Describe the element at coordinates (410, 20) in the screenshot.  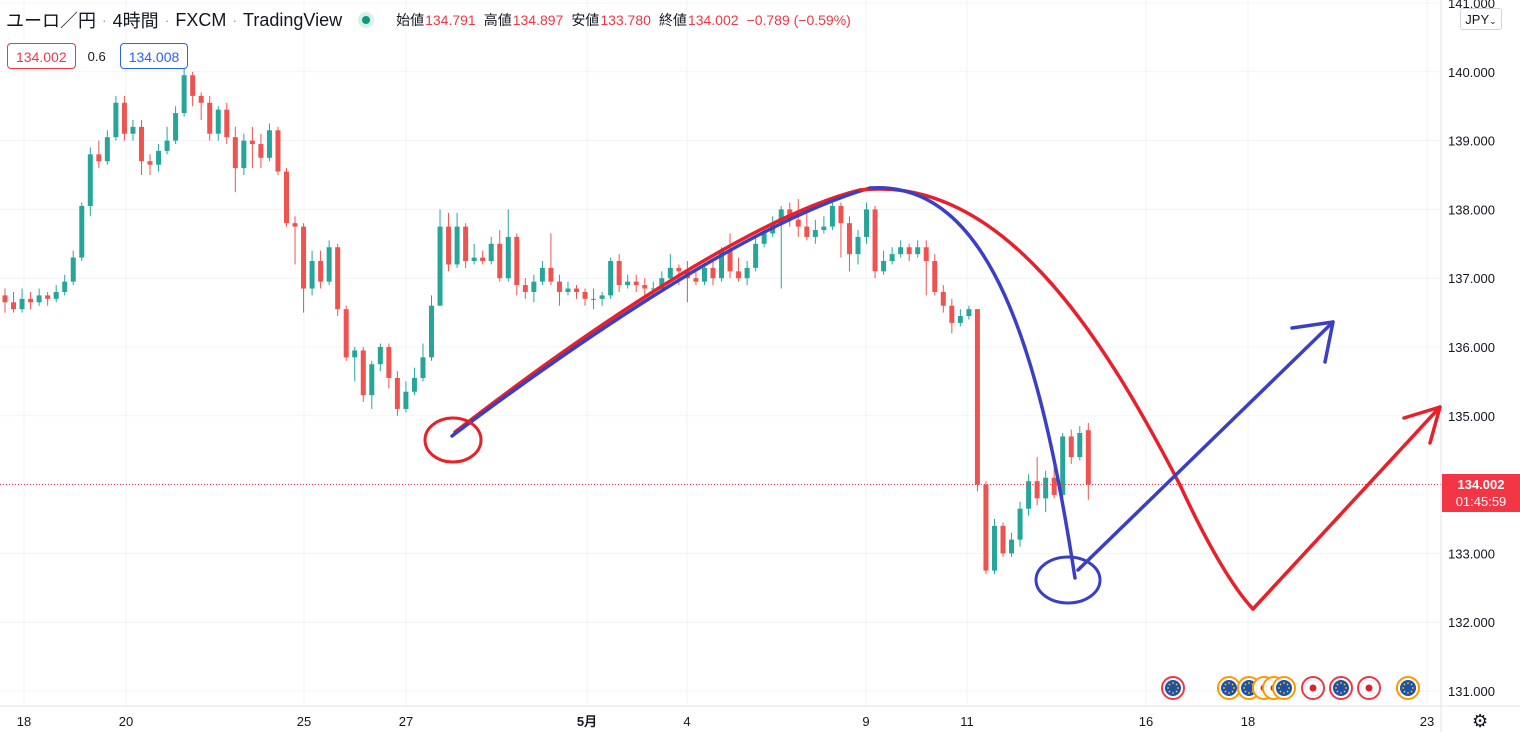
I see `open-label: 始値` at that location.